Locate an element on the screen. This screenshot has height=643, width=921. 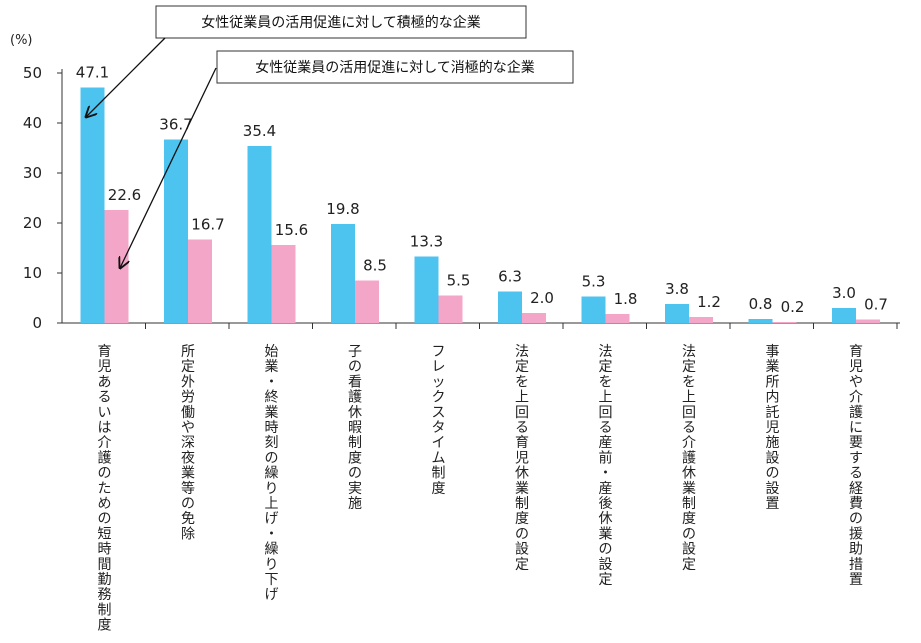
value-label-active: 5.3 is located at coordinates (594, 282).